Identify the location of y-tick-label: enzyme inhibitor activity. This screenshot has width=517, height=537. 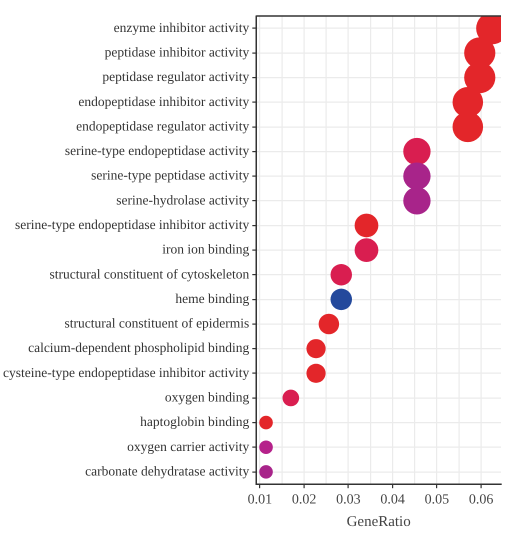
(182, 27).